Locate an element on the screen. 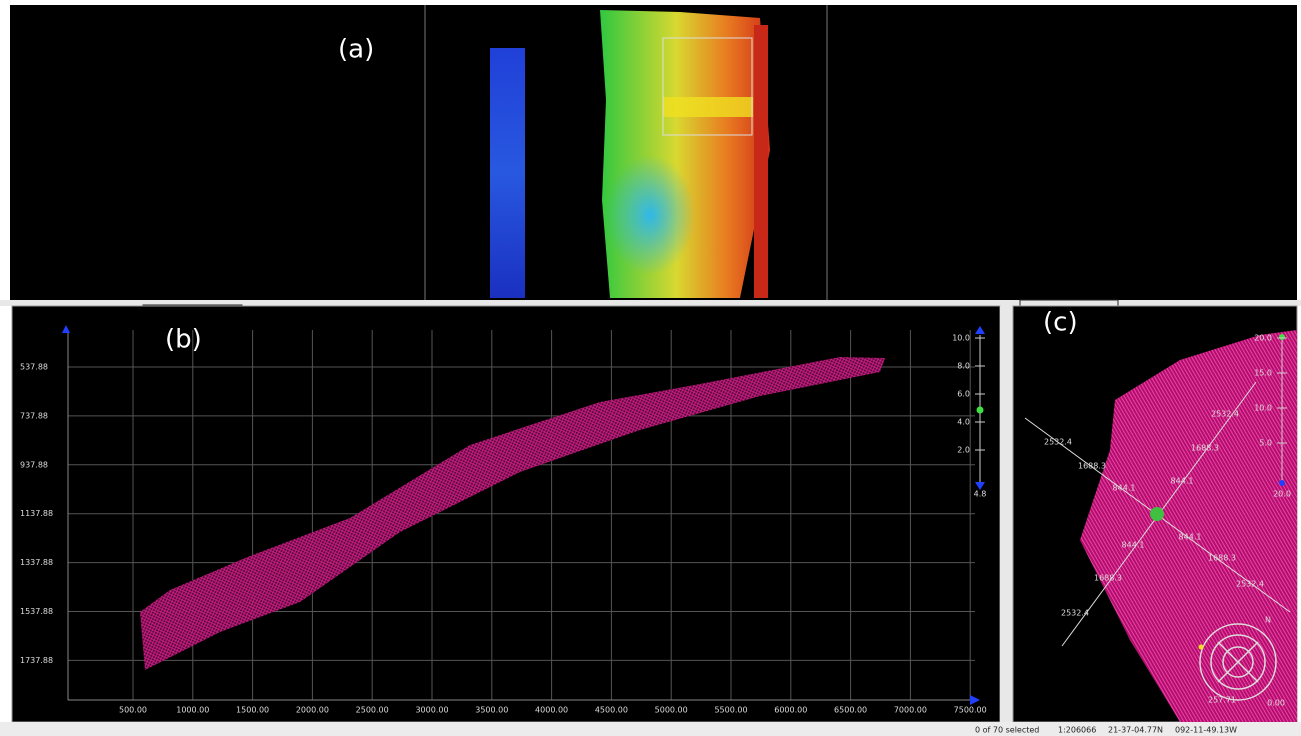 The image size is (1301, 736). panel-label: (b) is located at coordinates (183, 340).